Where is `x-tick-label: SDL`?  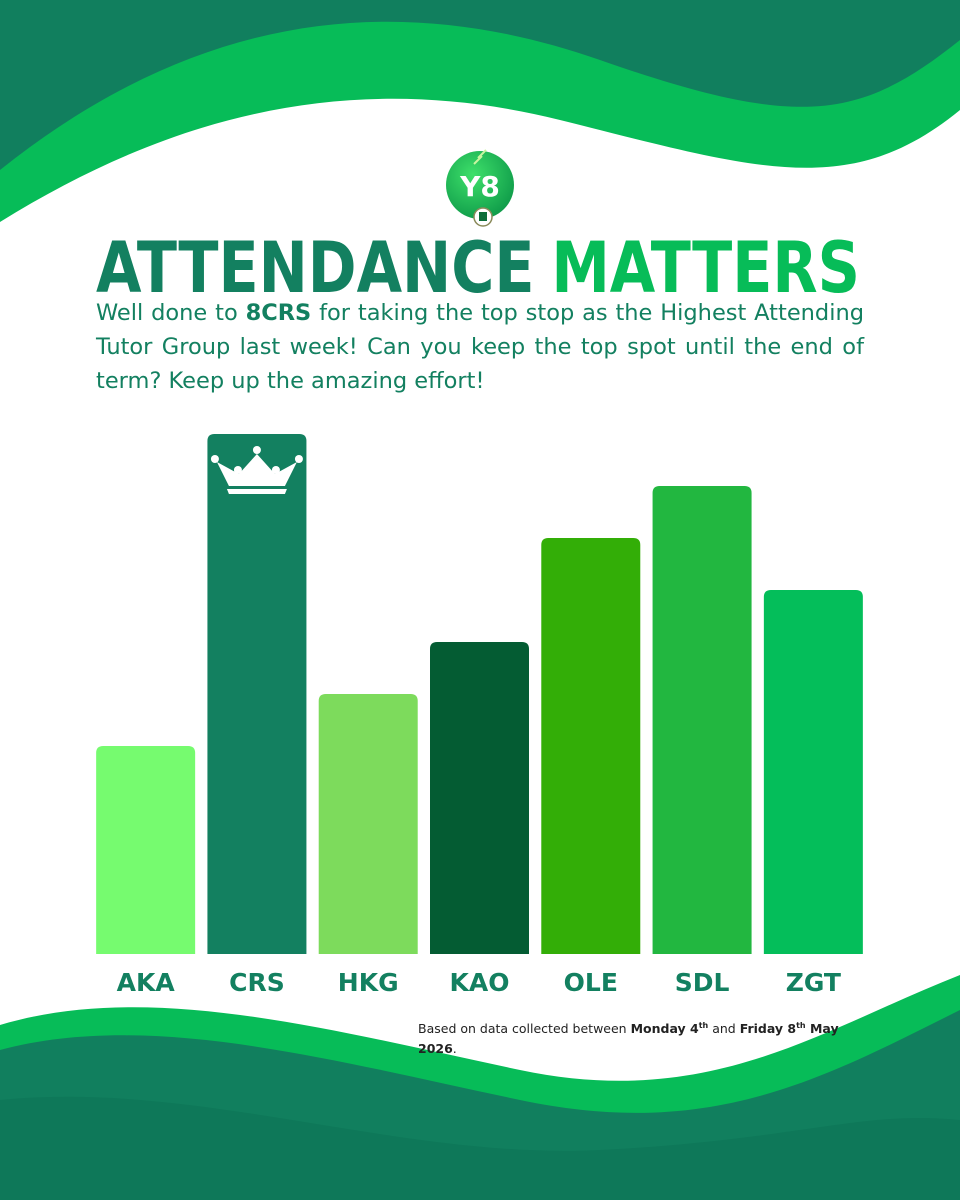 x-tick-label: SDL is located at coordinates (702, 982).